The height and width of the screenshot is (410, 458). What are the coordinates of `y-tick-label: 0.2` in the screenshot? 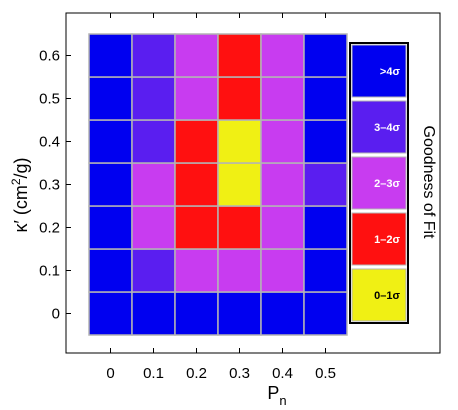 It's located at (49, 228).